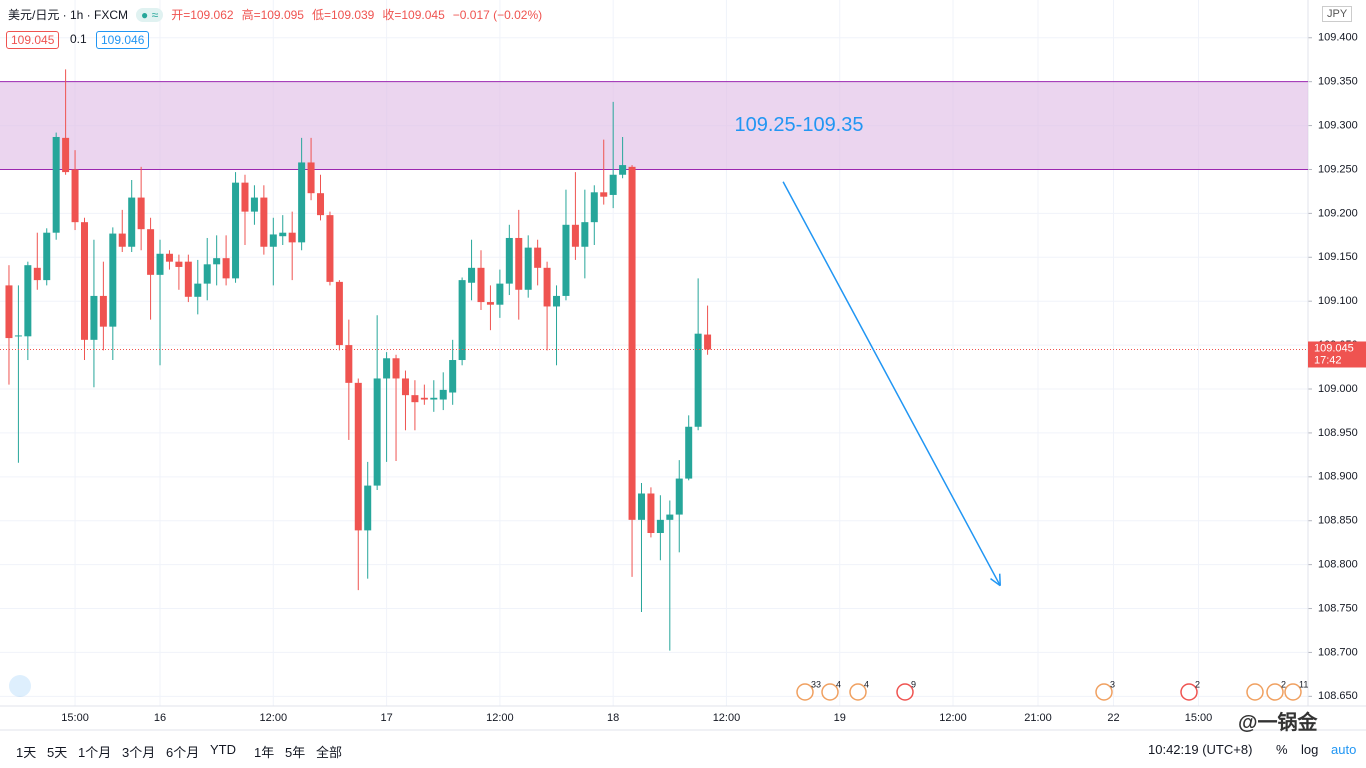  Describe the element at coordinates (654, 125) in the screenshot. I see `zone` at that location.